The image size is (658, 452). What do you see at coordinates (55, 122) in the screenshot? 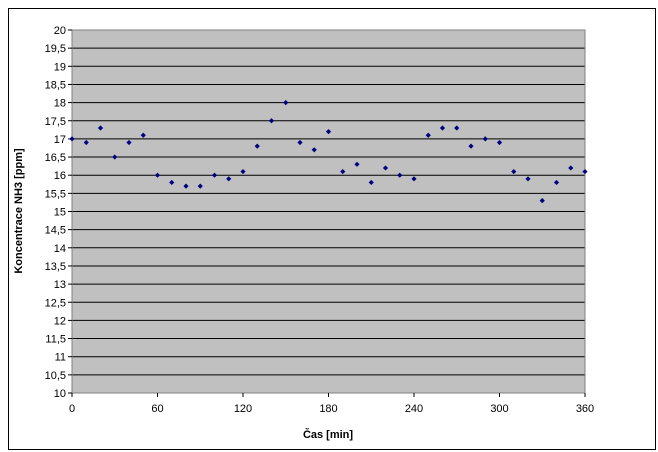
I see `y-tick-label: 17,5` at bounding box center [55, 122].